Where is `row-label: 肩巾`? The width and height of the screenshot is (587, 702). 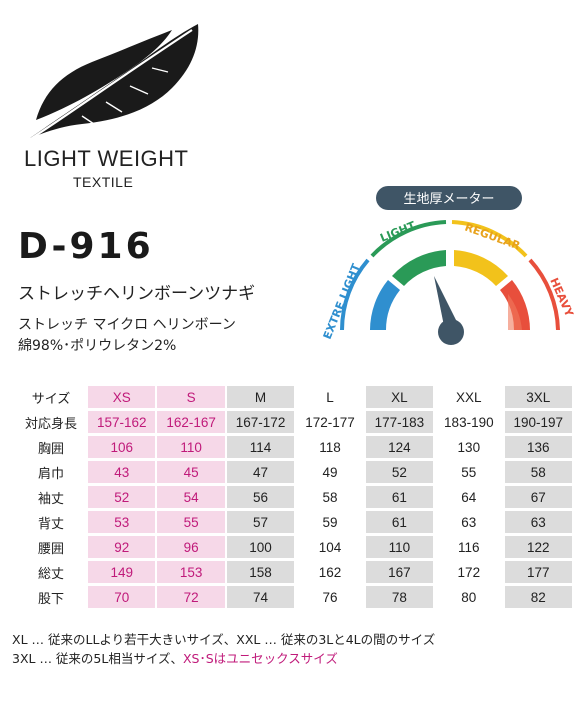 row-label: 肩巾 is located at coordinates (50, 474).